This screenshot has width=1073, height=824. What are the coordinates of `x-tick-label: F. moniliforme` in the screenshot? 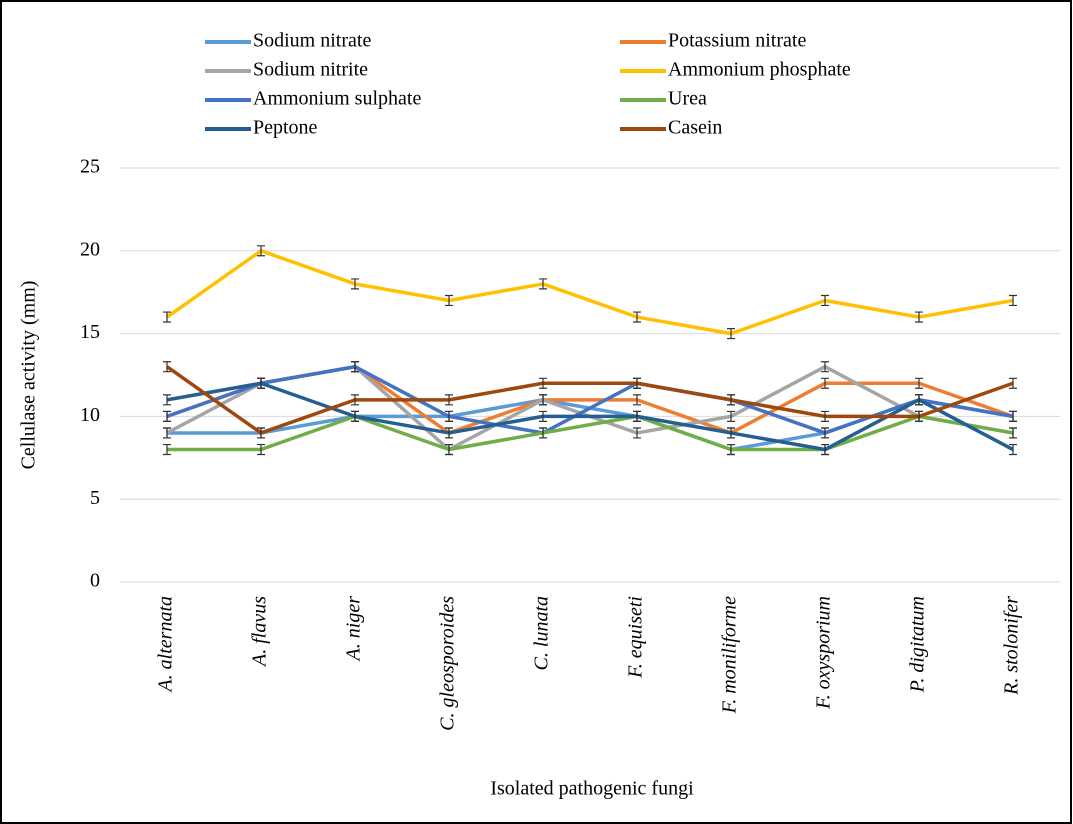 It's located at (730, 655).